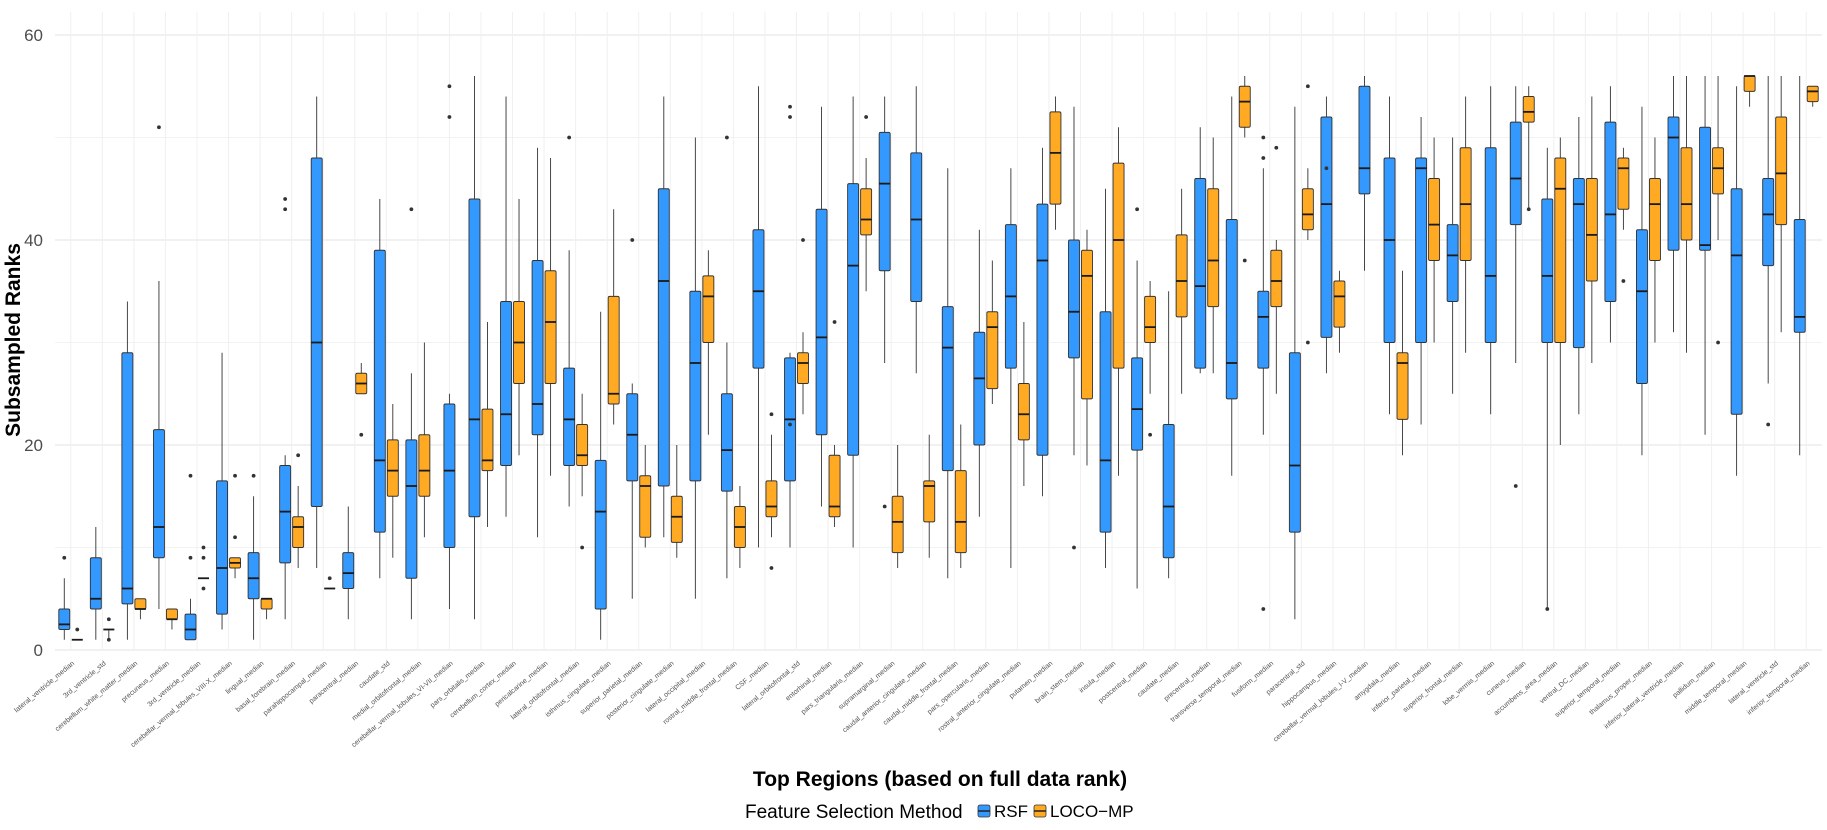 The image size is (1827, 830). I want to click on x-tick-label-15: pericalcarine_median, so click(522, 684).